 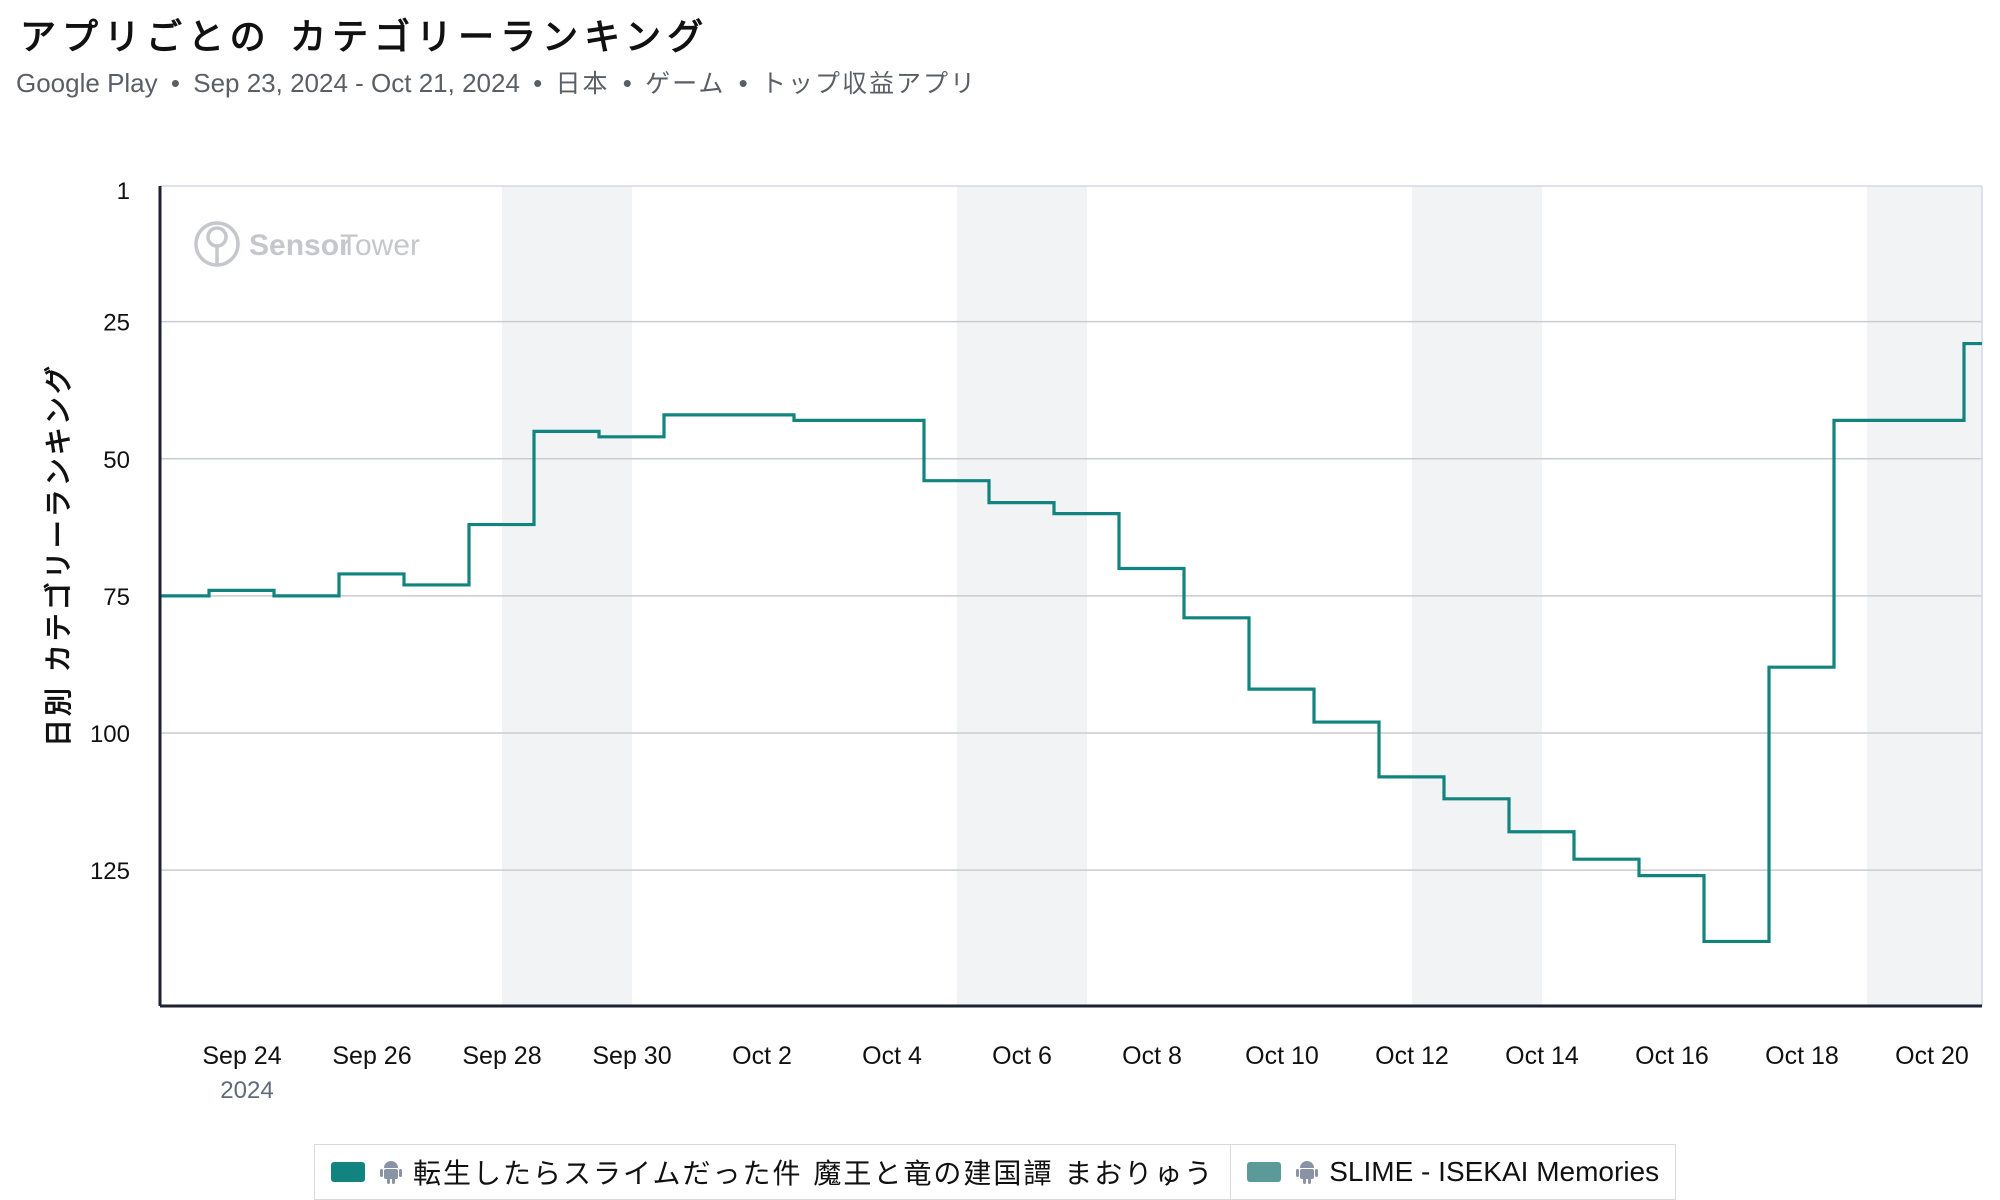 What do you see at coordinates (1672, 1056) in the screenshot?
I see `x-tick-label: Oct 16` at bounding box center [1672, 1056].